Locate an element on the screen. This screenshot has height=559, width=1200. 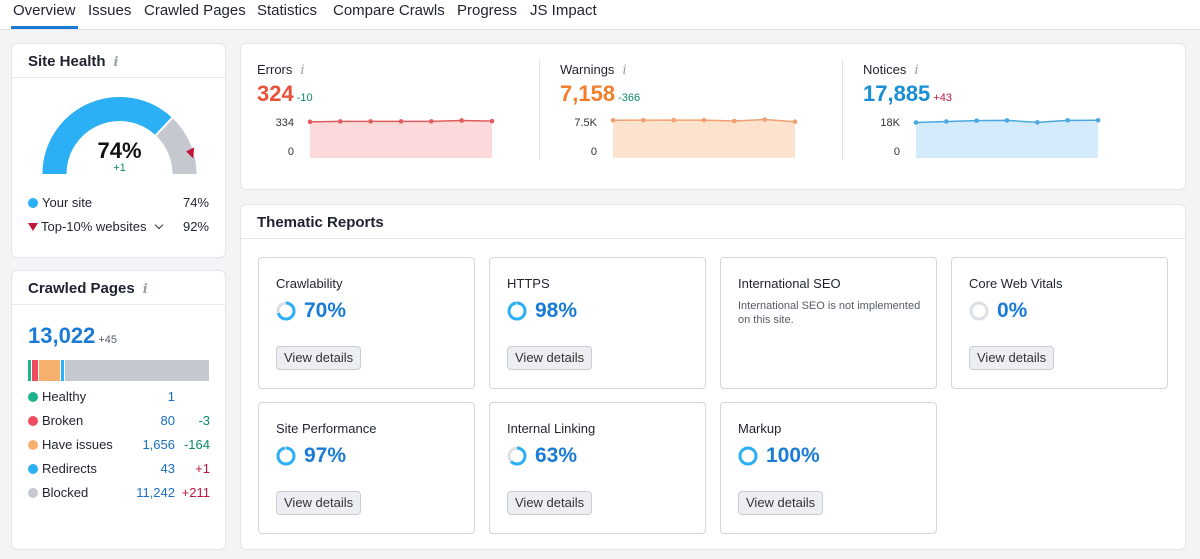
report-percent: 98% is located at coordinates (556, 310).